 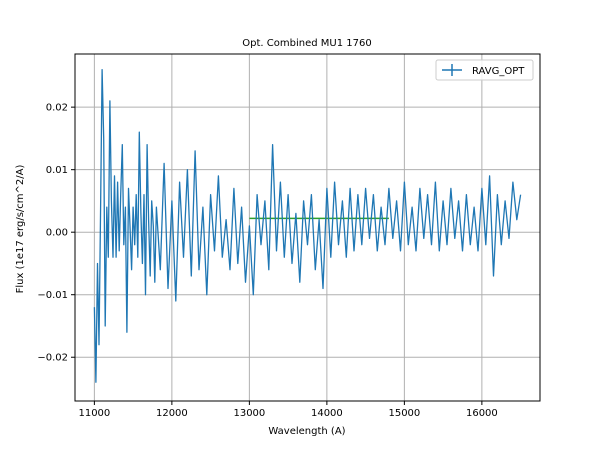 What do you see at coordinates (482, 413) in the screenshot?
I see `x-tick-label: 16000` at bounding box center [482, 413].